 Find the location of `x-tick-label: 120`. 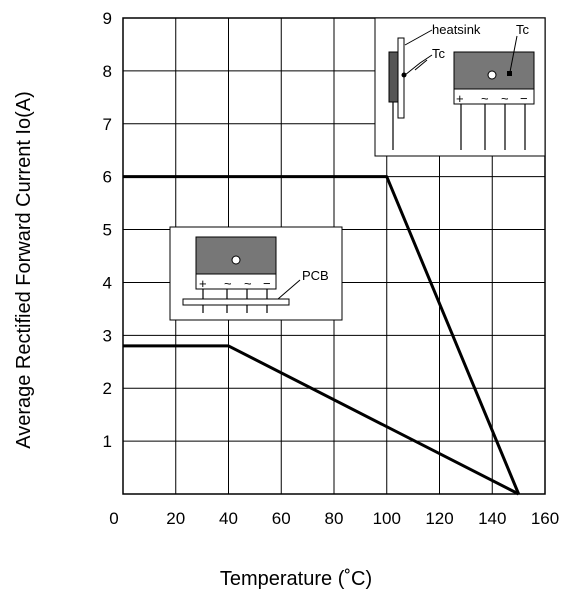

x-tick-label: 120 is located at coordinates (439, 518).